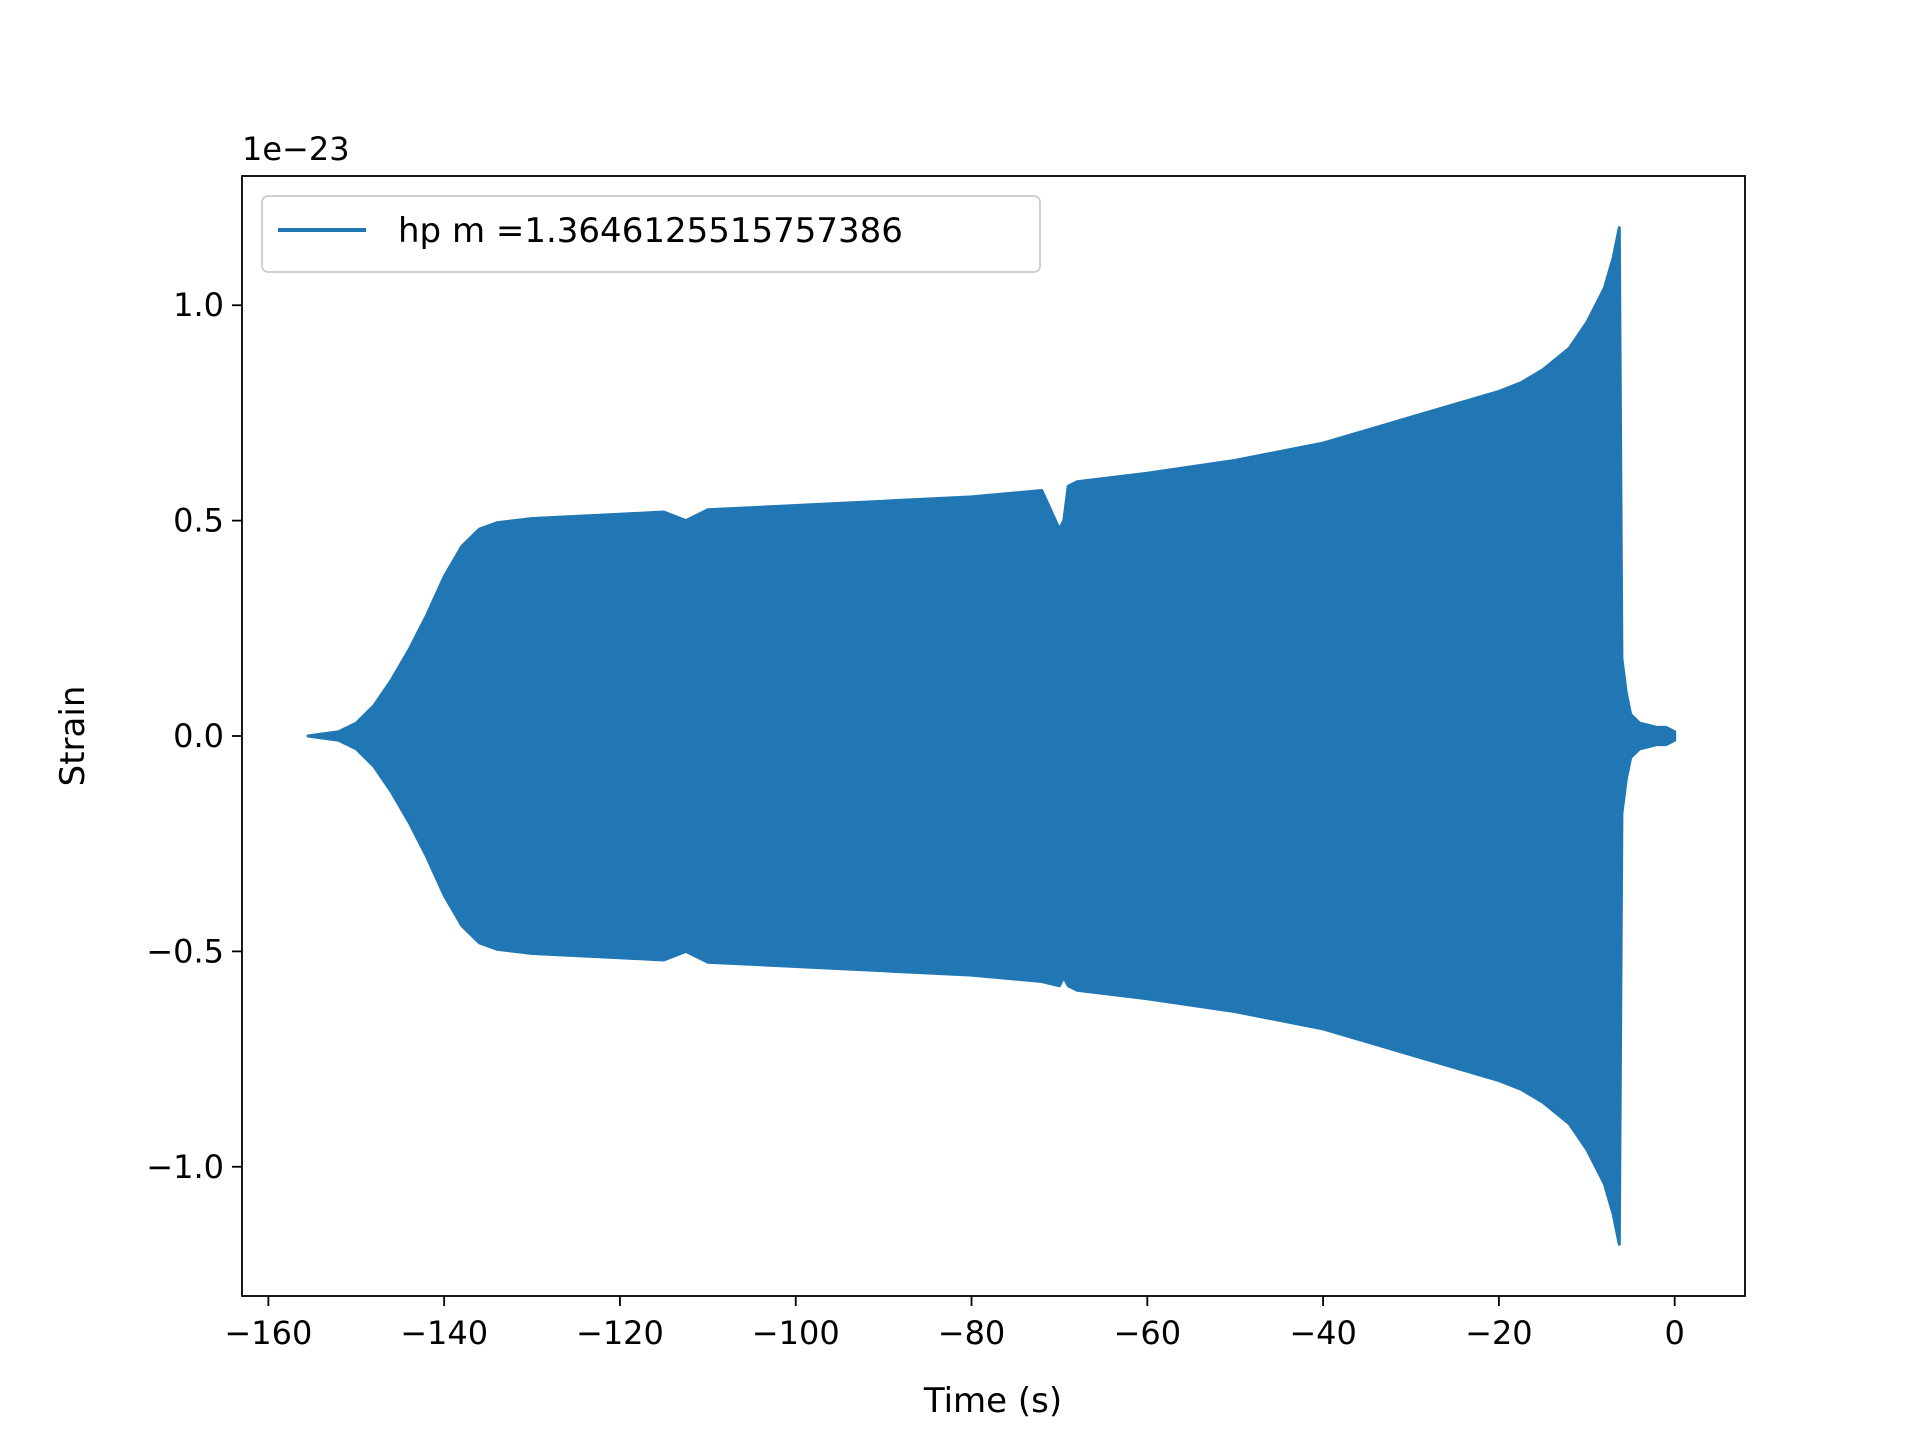  I want to click on x-tick-label: −20, so click(1499, 1333).